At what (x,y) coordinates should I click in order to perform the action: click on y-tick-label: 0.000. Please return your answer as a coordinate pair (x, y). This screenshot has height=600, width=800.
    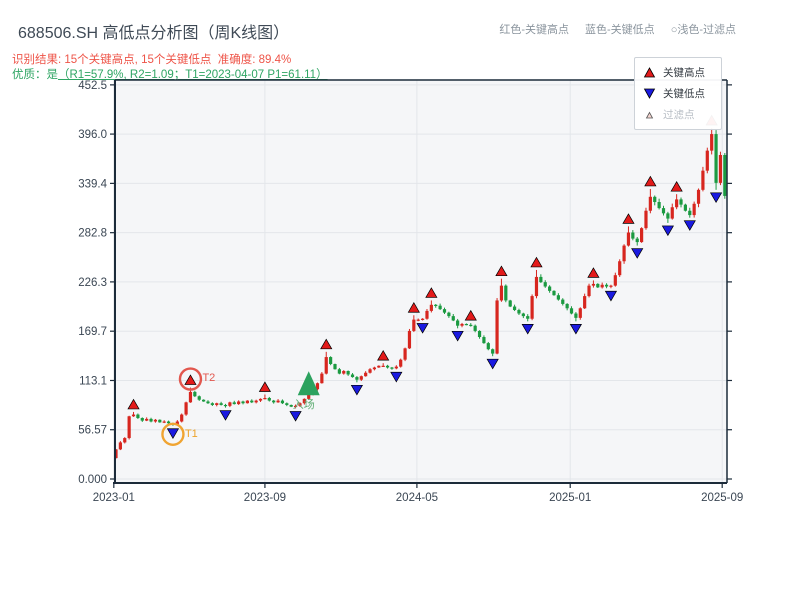
    Looking at the image, I should click on (92, 480).